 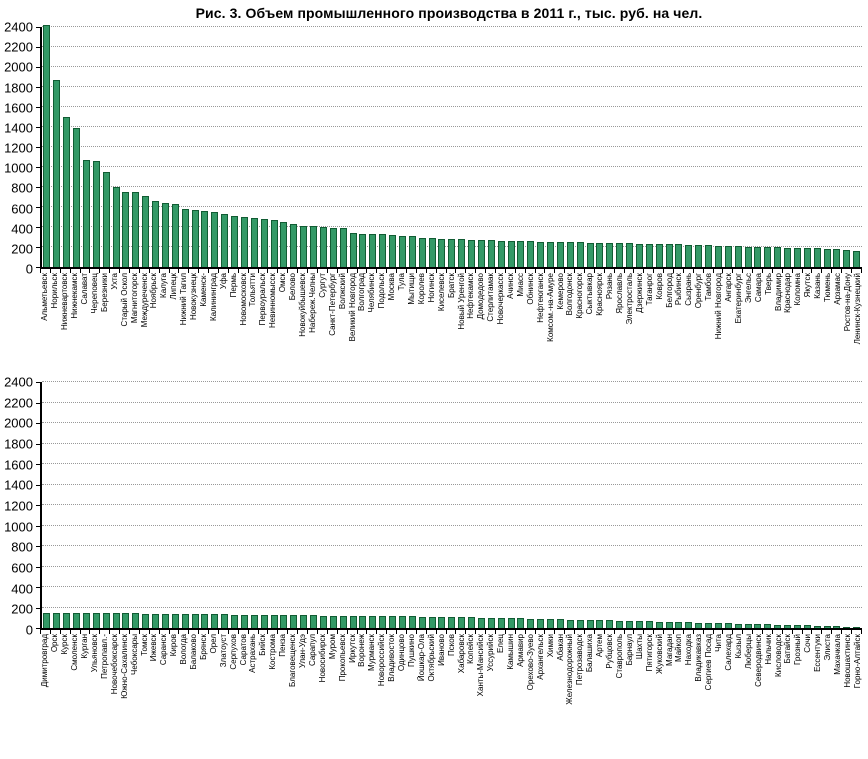 I want to click on x-label: Королев, so click(x=421, y=289).